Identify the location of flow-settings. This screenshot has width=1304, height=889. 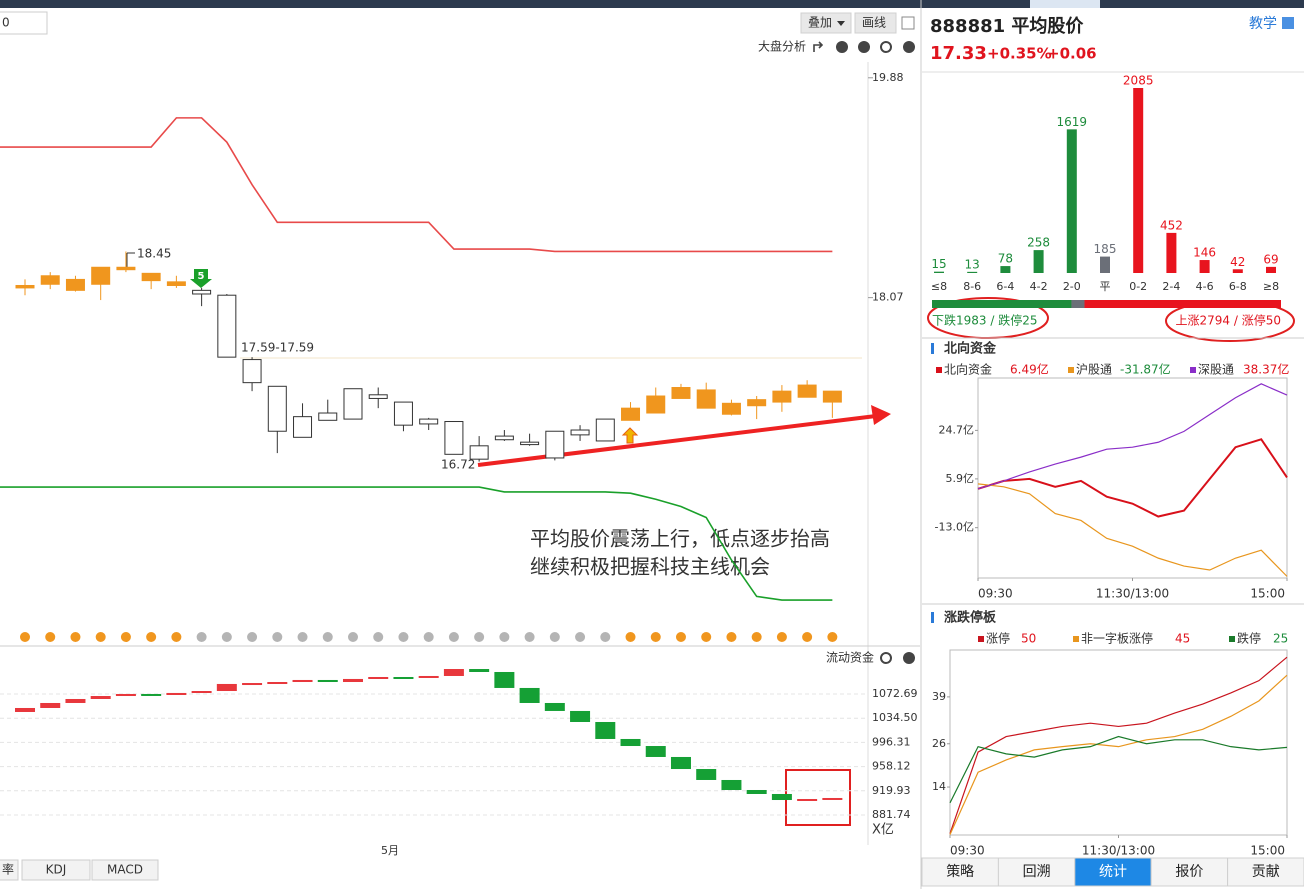
(886, 658).